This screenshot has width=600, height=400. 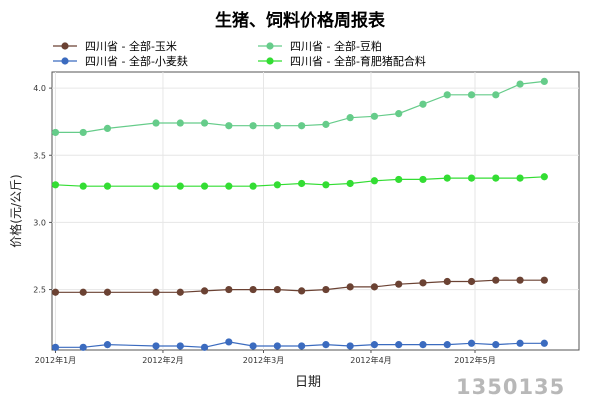 I want to click on x-tick-label: 2012年1月, so click(x=55, y=360).